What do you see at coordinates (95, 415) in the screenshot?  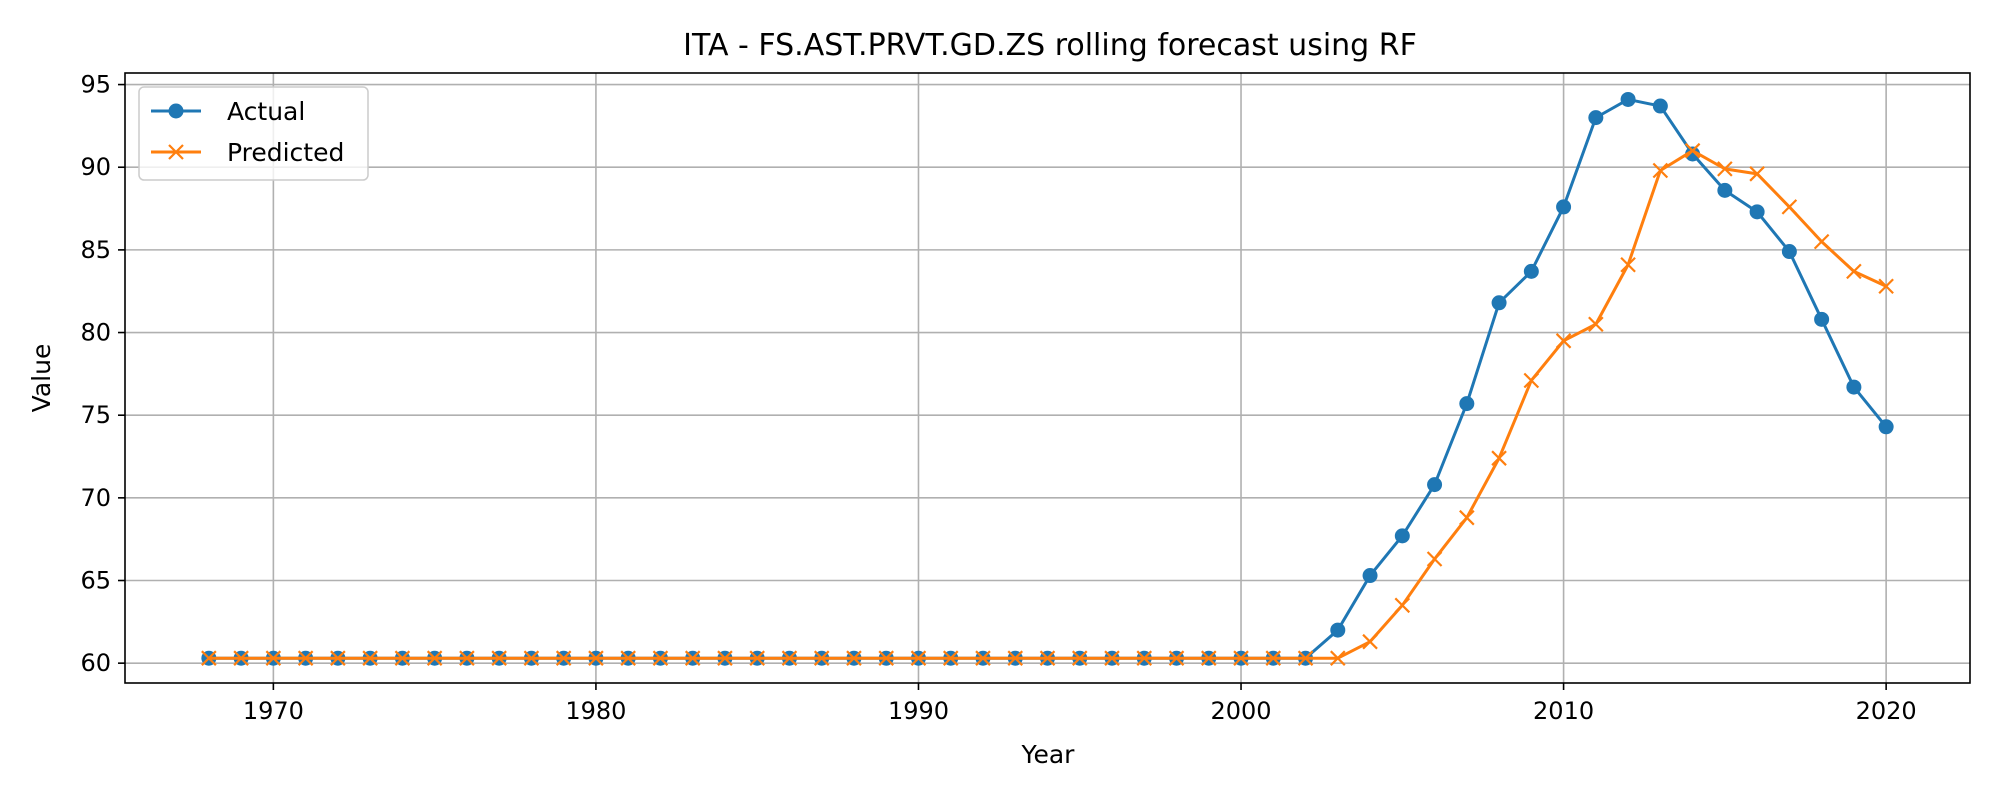 I see `y-tick-label: 75` at bounding box center [95, 415].